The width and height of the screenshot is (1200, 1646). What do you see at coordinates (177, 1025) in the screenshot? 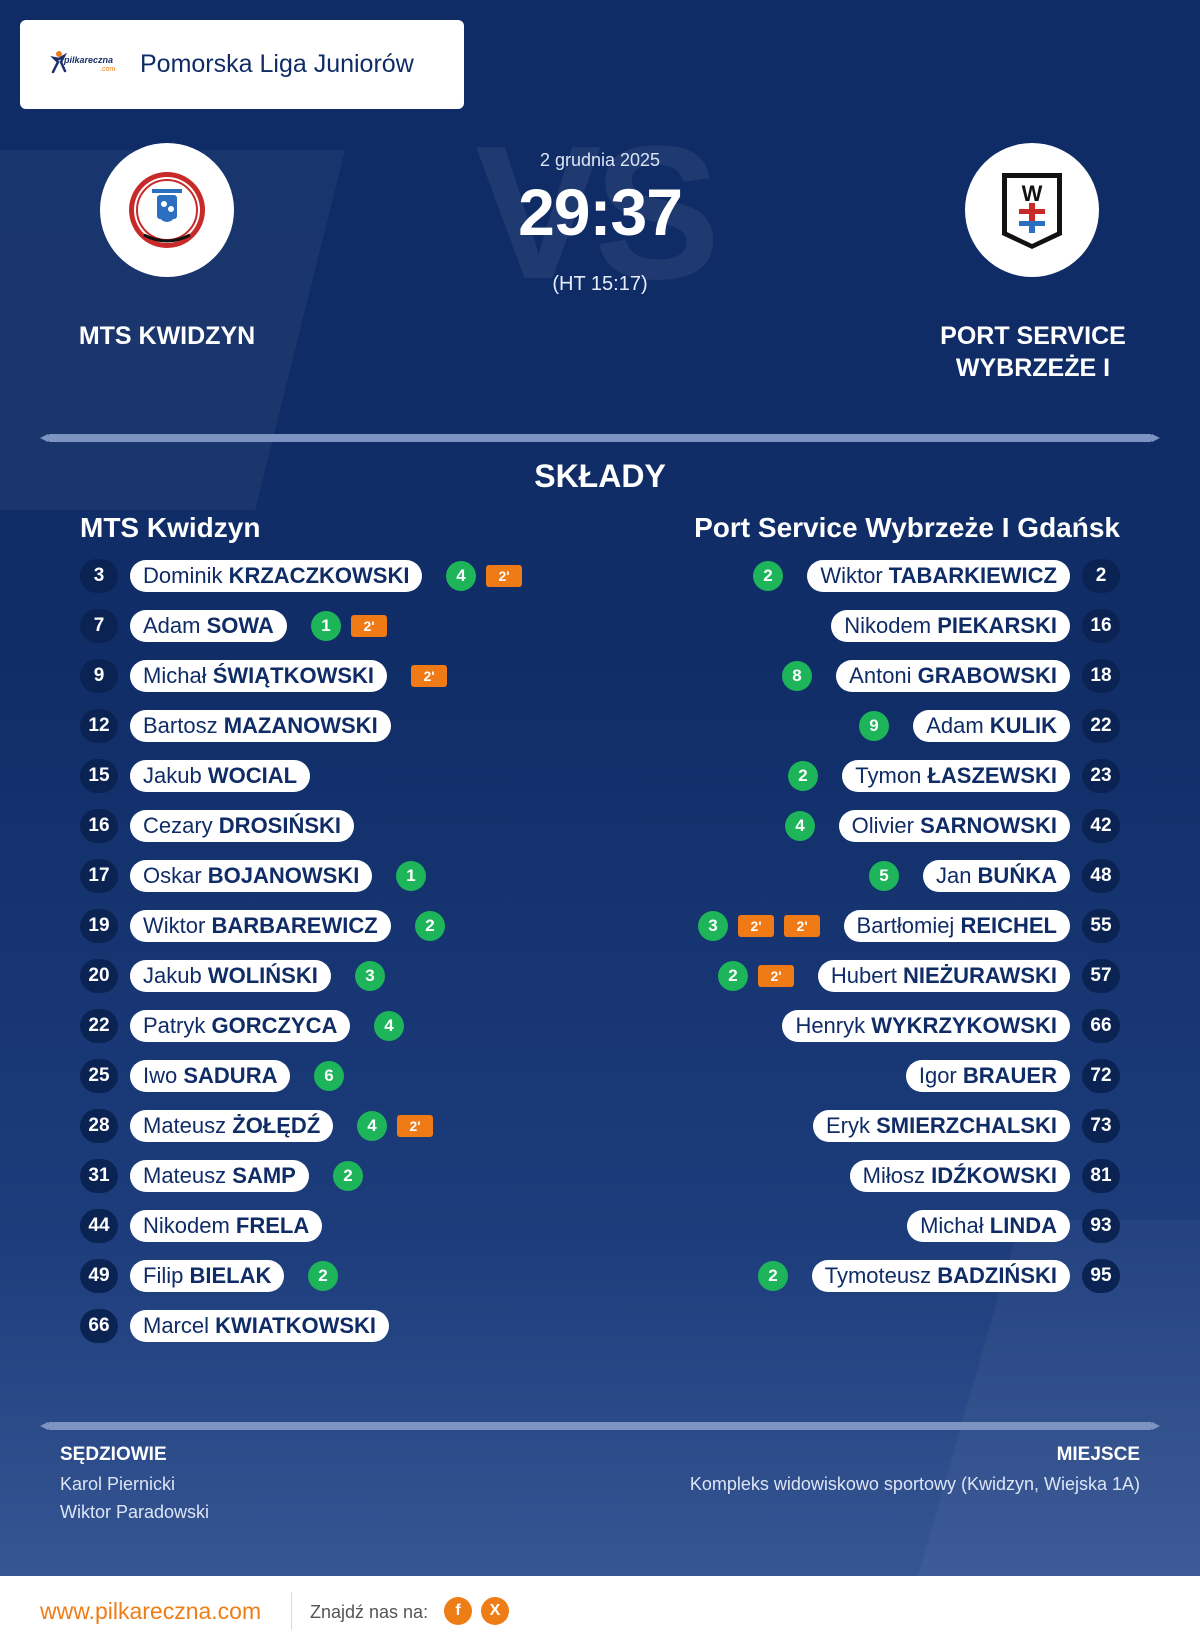
I see `player-first-name: Patryk` at bounding box center [177, 1025].